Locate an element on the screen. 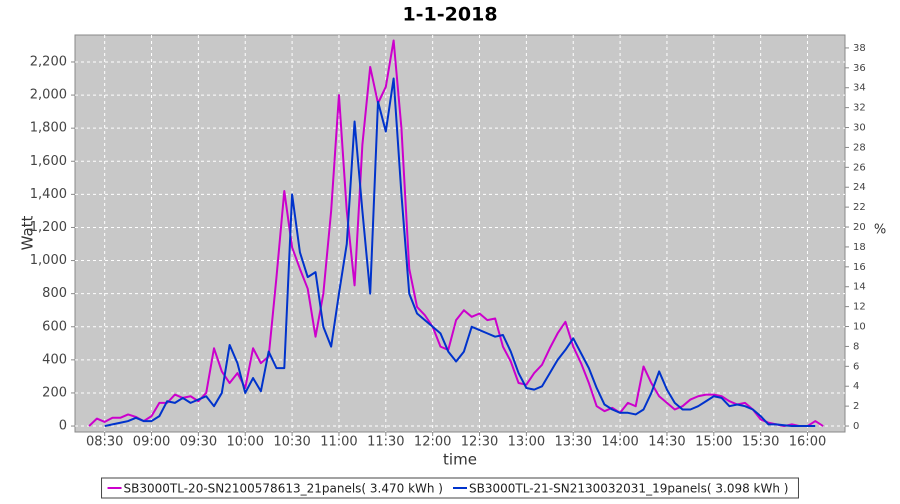  x-tick-label: 13:30 is located at coordinates (573, 442).